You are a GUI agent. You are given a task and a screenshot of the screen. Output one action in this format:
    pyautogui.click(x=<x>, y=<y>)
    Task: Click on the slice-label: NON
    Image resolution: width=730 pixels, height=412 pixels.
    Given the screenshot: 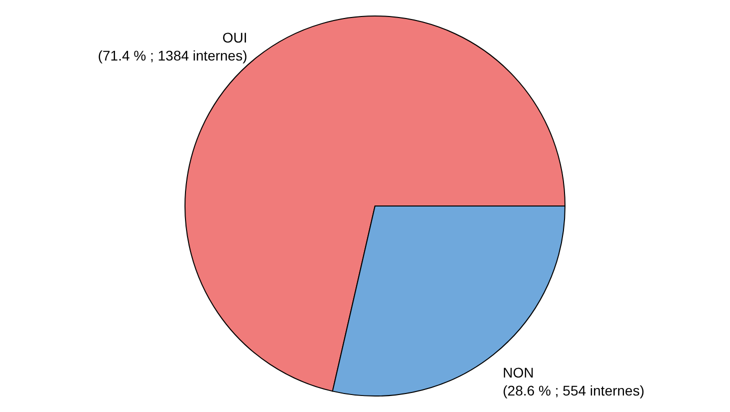 What is the action you would take?
    pyautogui.click(x=518, y=372)
    